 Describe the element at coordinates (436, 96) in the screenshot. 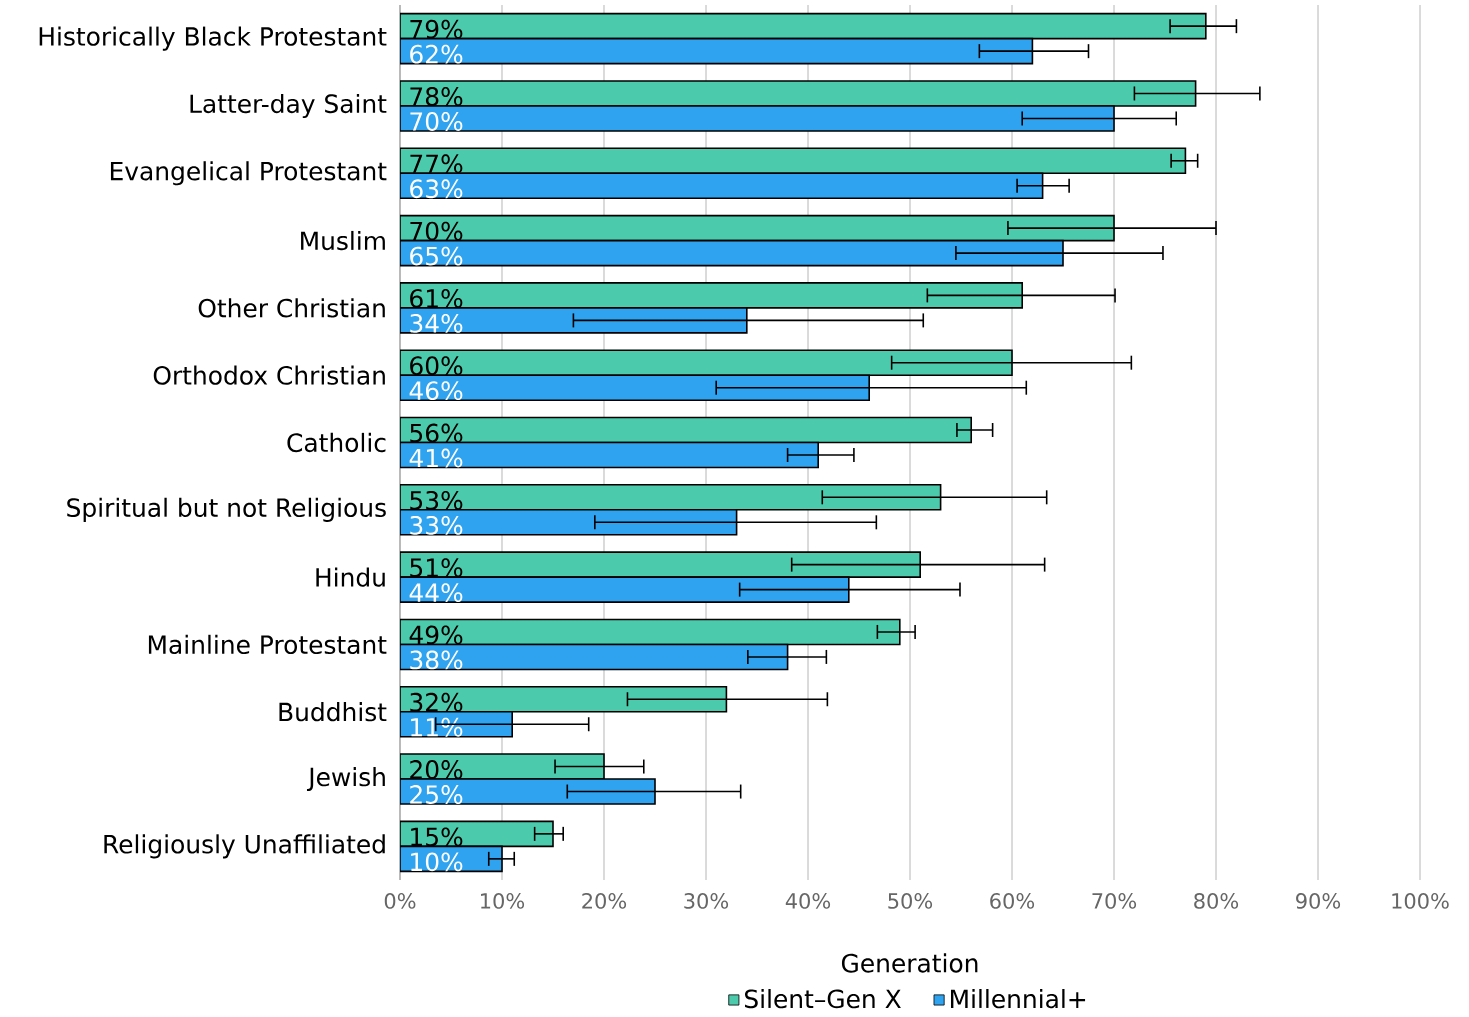

I see `data-label: 78%` at that location.